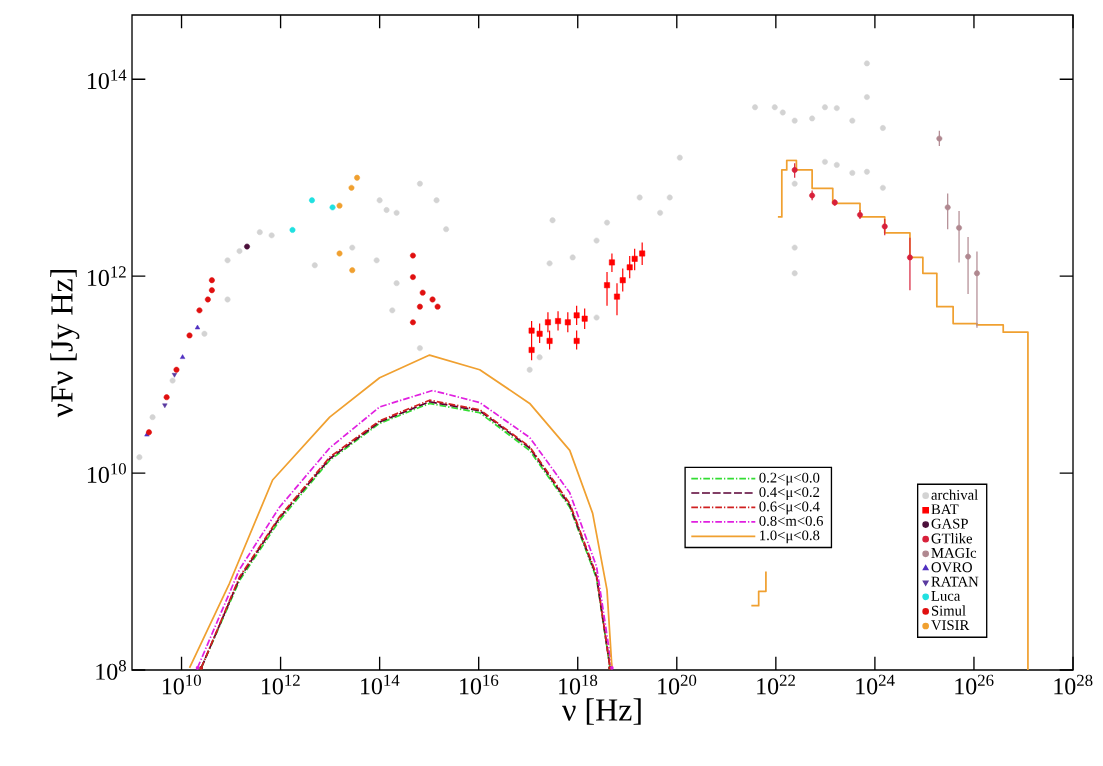 This screenshot has height=766, width=1103. I want to click on x-tick-label: 10$^{10}$, so click(181, 684).